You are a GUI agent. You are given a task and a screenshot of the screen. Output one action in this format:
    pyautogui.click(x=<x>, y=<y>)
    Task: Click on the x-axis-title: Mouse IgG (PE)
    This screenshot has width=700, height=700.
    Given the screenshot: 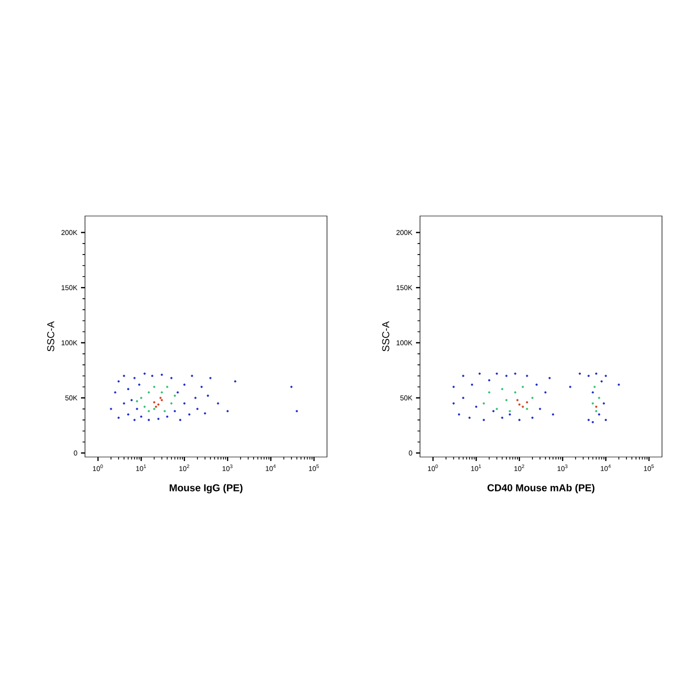 What is the action you would take?
    pyautogui.click(x=206, y=489)
    